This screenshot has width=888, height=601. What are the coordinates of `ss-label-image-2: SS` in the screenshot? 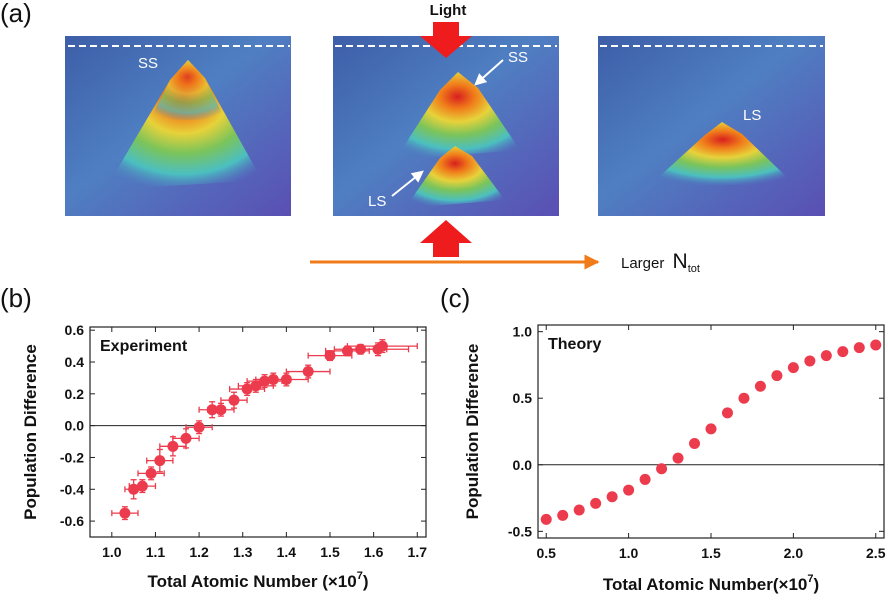 It's located at (518, 57).